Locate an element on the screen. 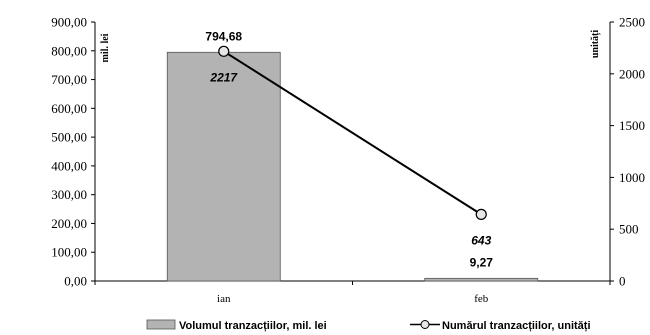  line-value-label: 2217 is located at coordinates (223, 77).